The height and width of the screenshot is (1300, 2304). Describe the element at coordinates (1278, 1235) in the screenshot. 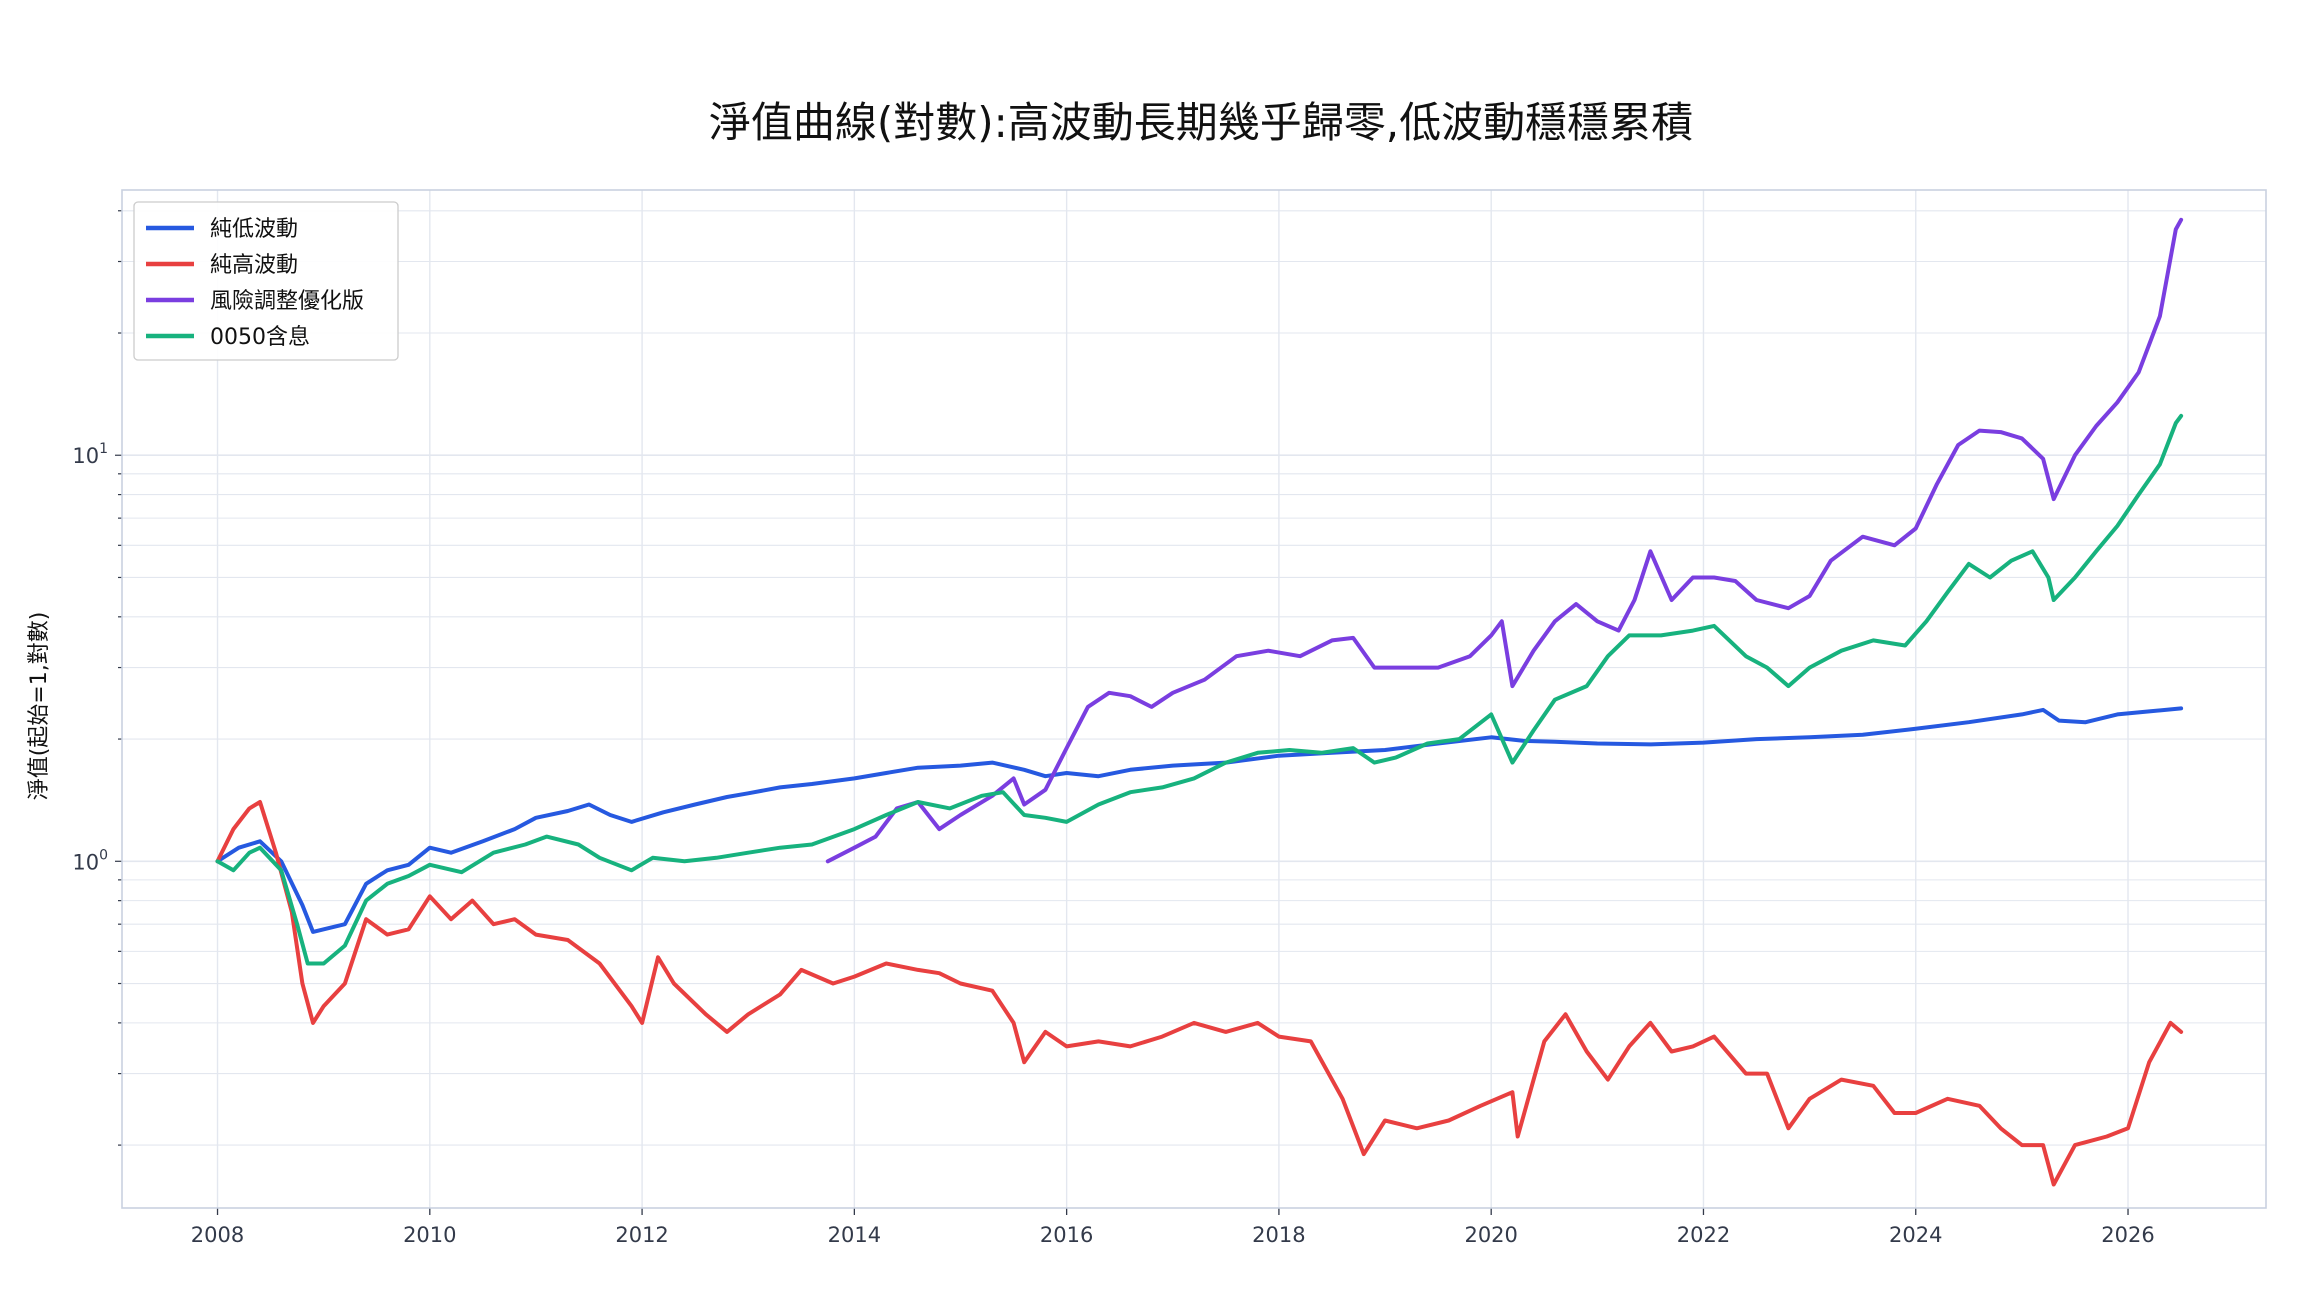

I see `x-tick-label: 2018` at that location.